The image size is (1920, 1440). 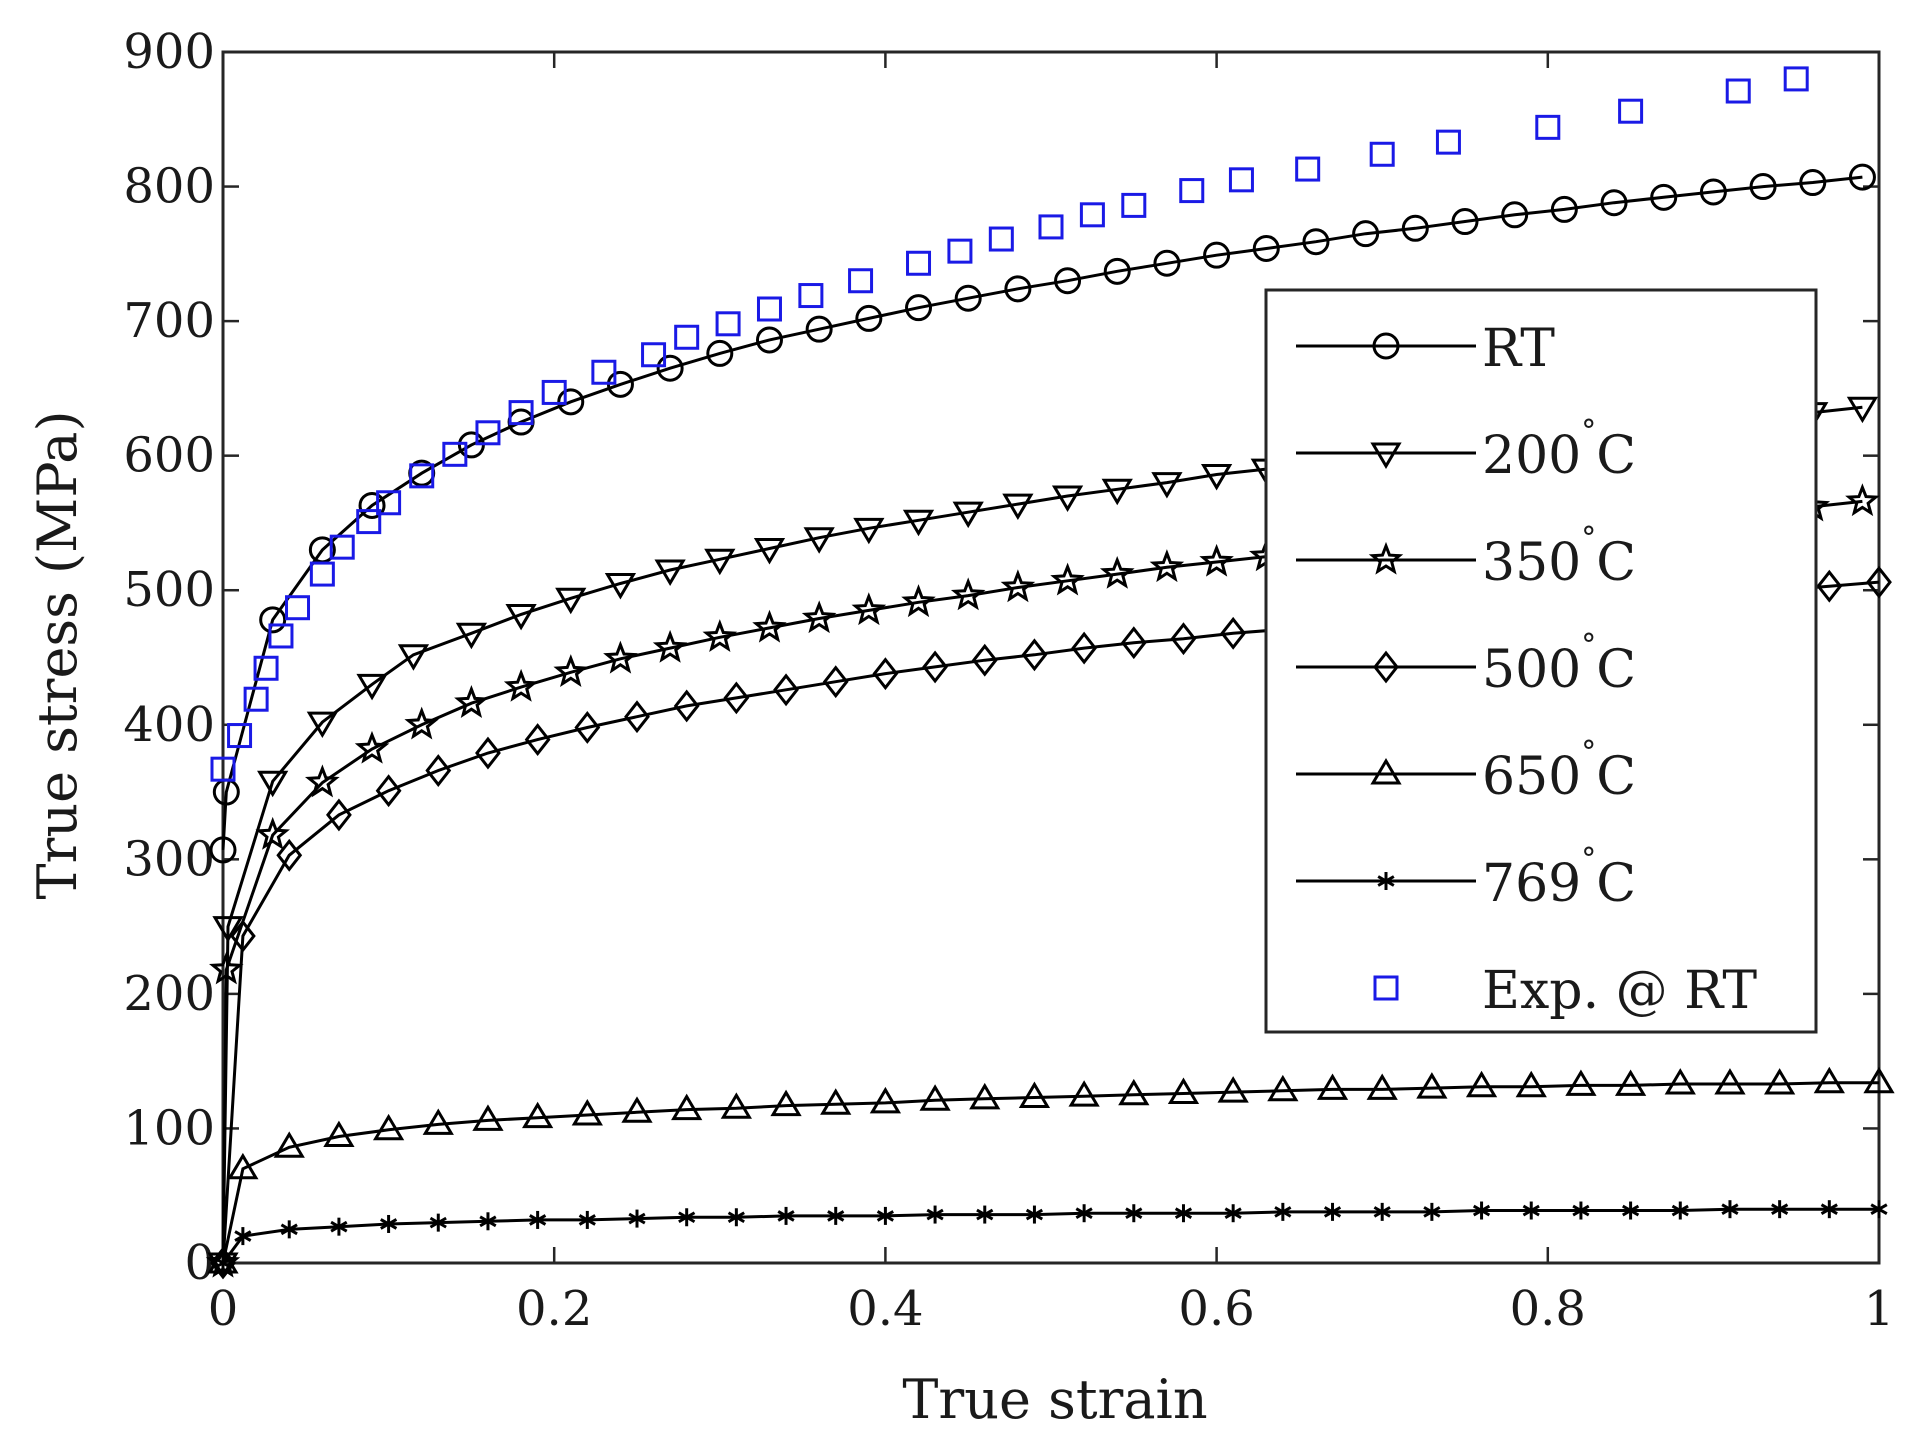 I want to click on legend-box, so click(x=1541, y=661).